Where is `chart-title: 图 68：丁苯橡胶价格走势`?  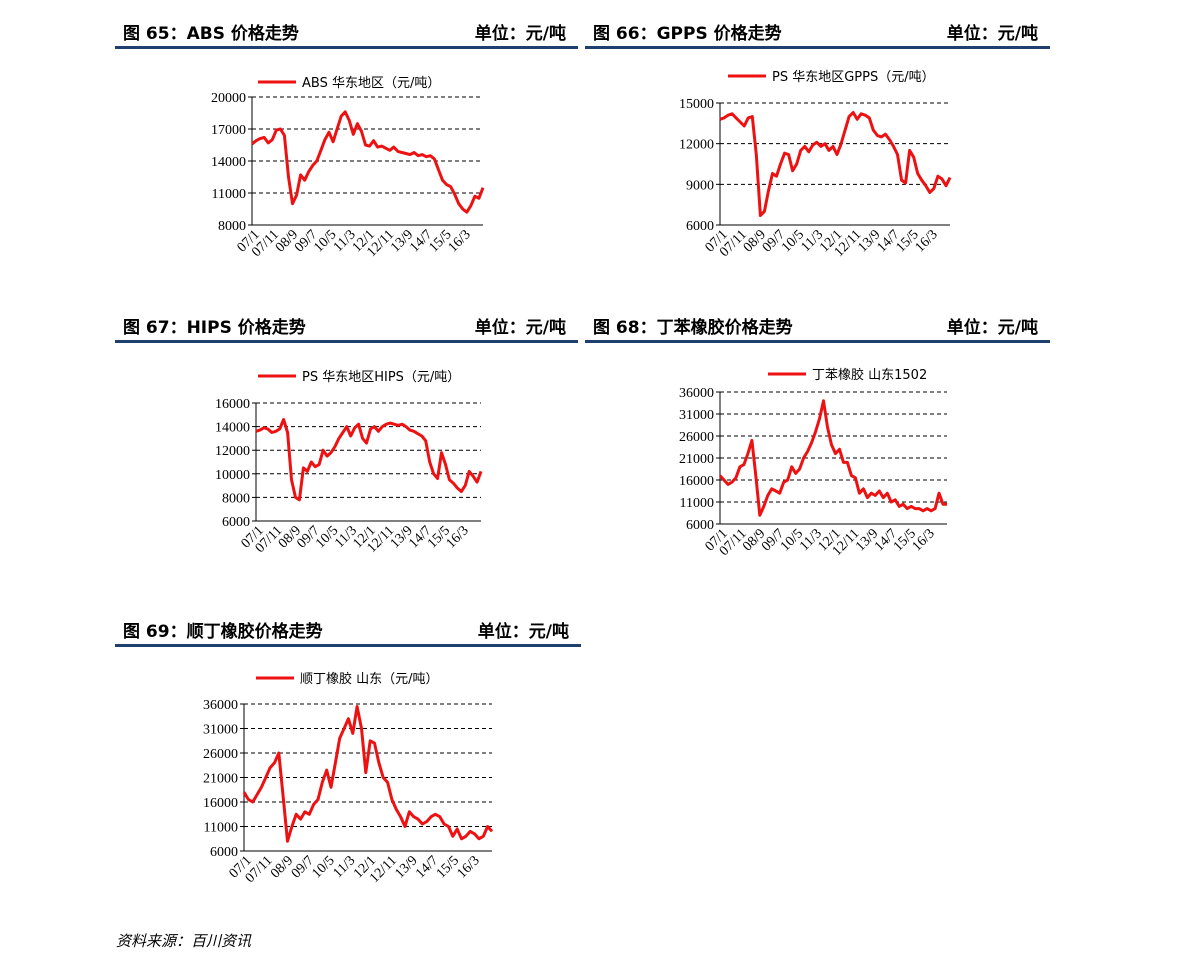 chart-title: 图 68：丁苯橡胶价格走势 is located at coordinates (693, 328).